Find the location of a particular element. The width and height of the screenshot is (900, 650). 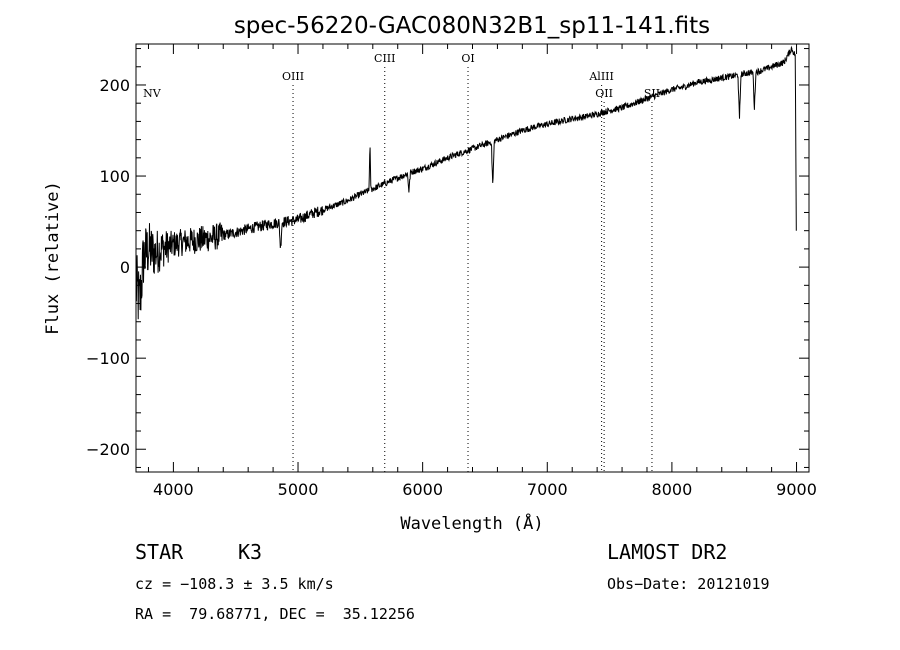

x-tick-label: 5000 is located at coordinates (298, 489).